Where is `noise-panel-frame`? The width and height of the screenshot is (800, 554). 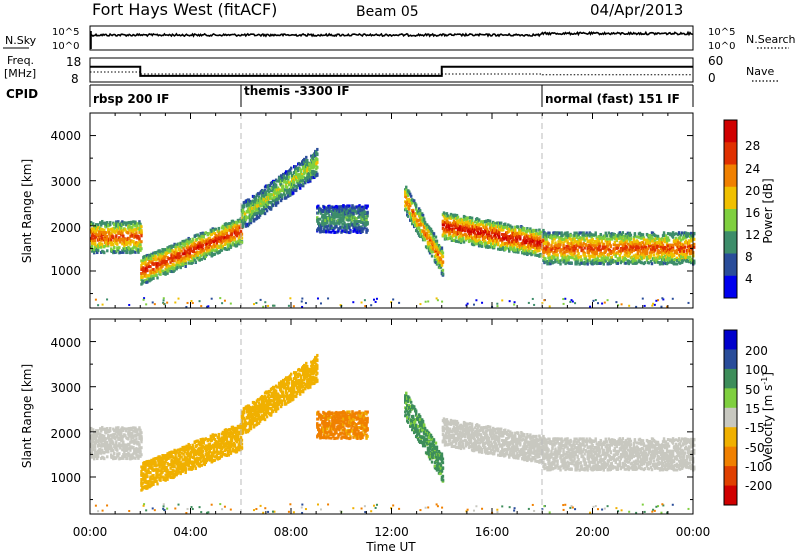 noise-panel-frame is located at coordinates (391, 38).